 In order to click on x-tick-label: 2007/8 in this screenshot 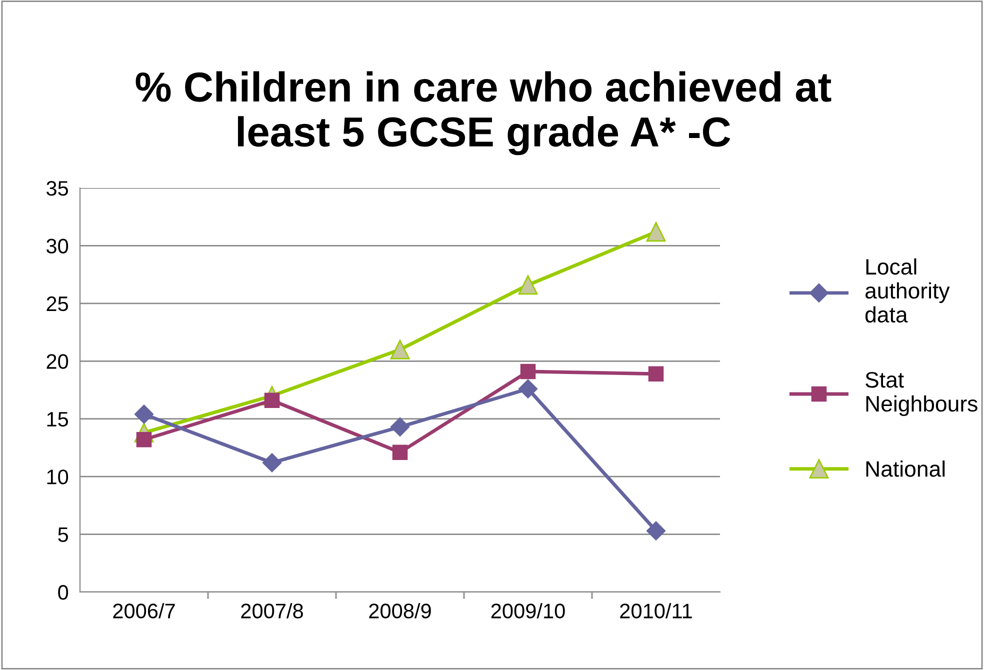, I will do `click(272, 610)`.